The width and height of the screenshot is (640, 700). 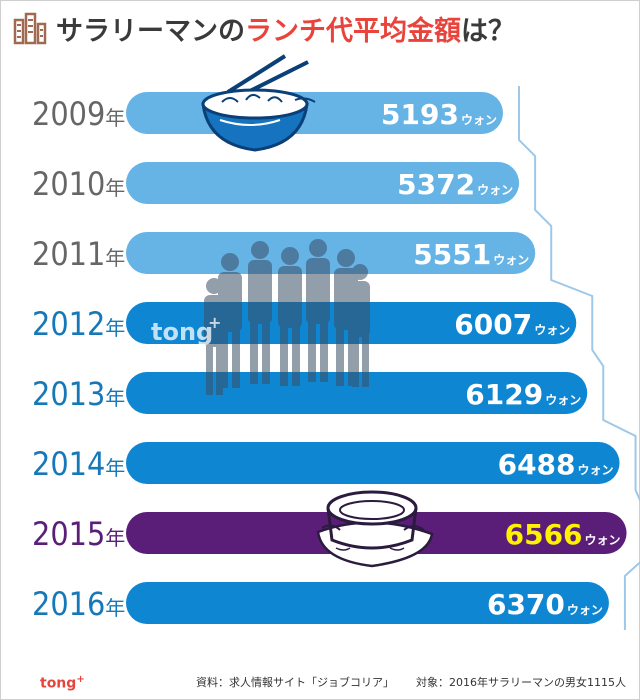 What do you see at coordinates (353, 31) in the screenshot?
I see `title-part-2: ランチ代平均金額` at bounding box center [353, 31].